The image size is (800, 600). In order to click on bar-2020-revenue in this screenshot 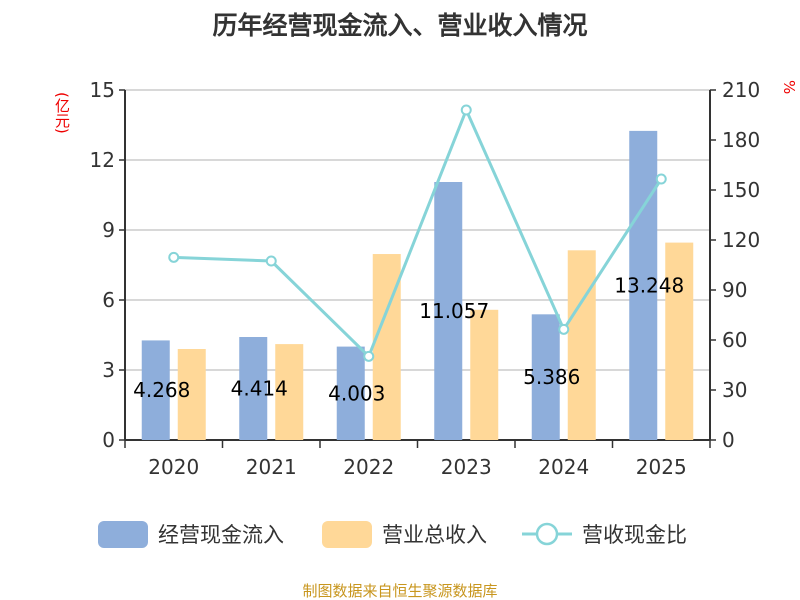, I will do `click(191, 394)`.